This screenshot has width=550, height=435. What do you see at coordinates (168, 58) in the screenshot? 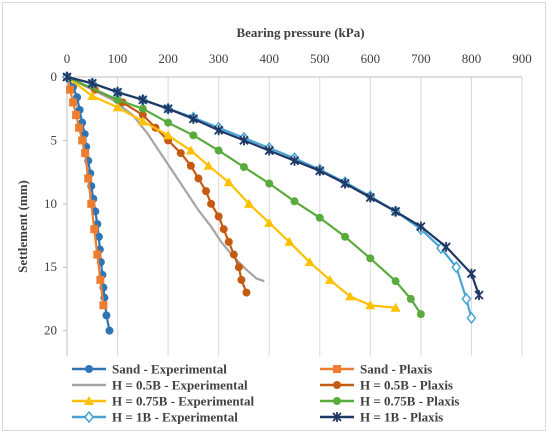
I see `x-tick-label: 200` at bounding box center [168, 58].